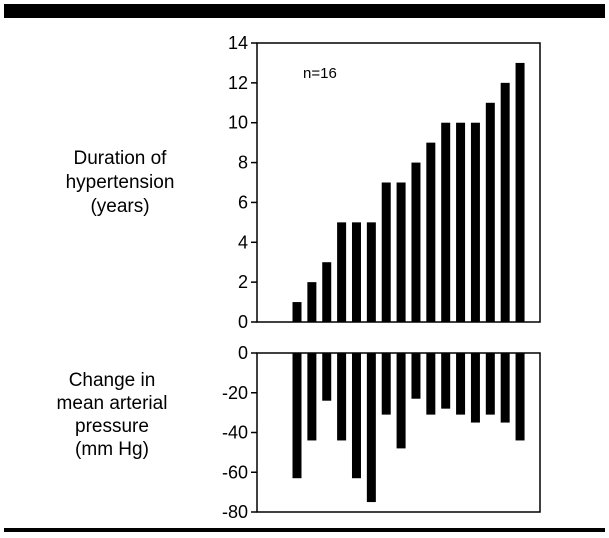  What do you see at coordinates (235, 393) in the screenshot?
I see `pressure-y-tick-label: -20` at bounding box center [235, 393].